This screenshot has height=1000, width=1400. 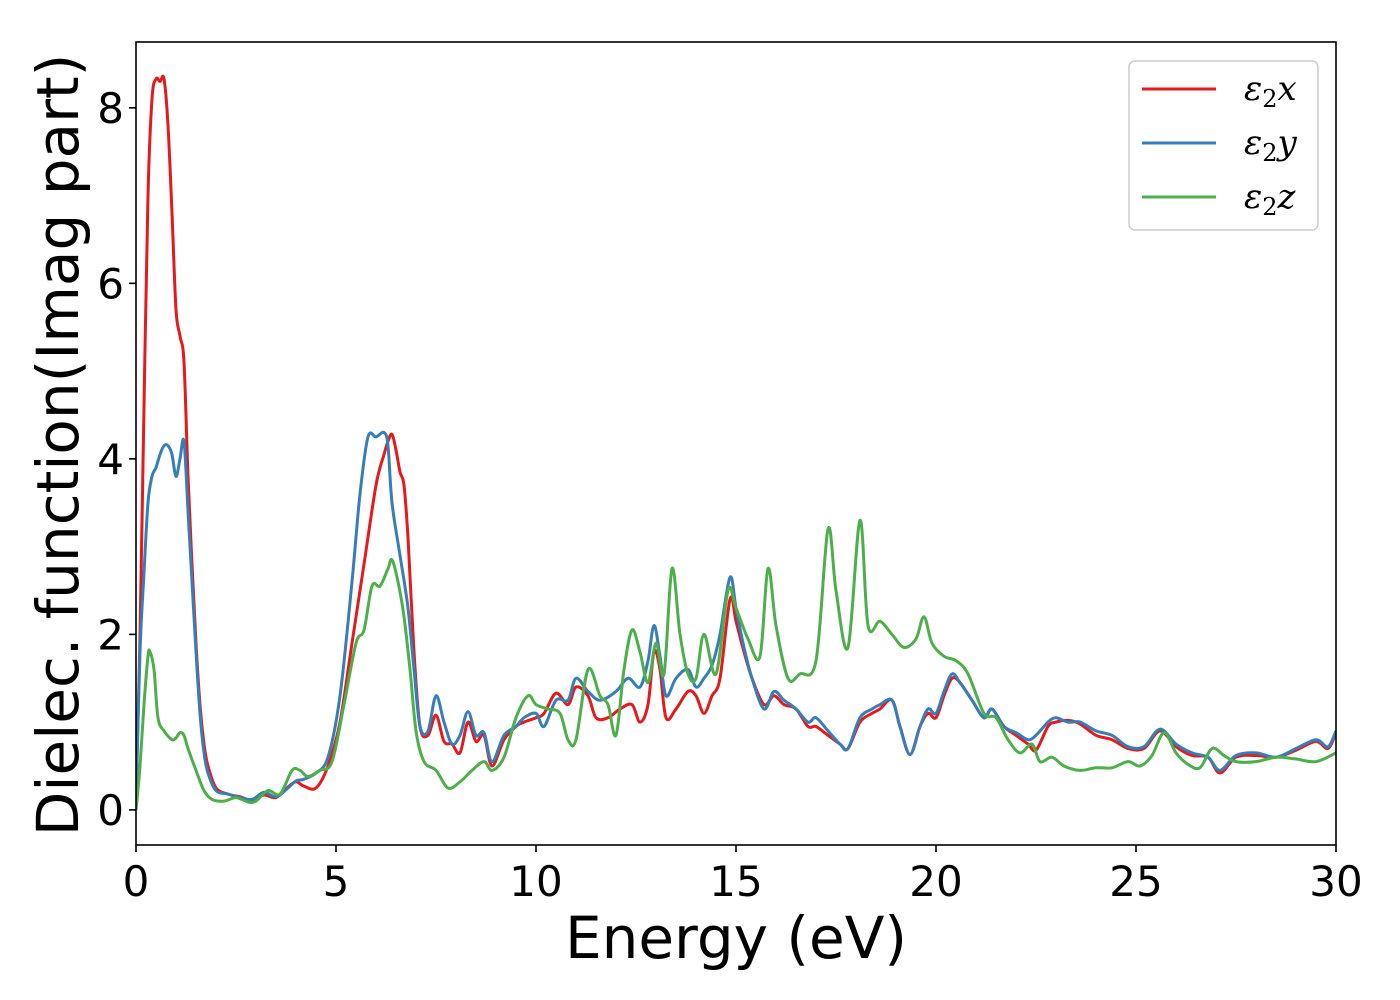 What do you see at coordinates (1270, 91) in the screenshot?
I see `legend-entry-x: ε2x` at bounding box center [1270, 91].